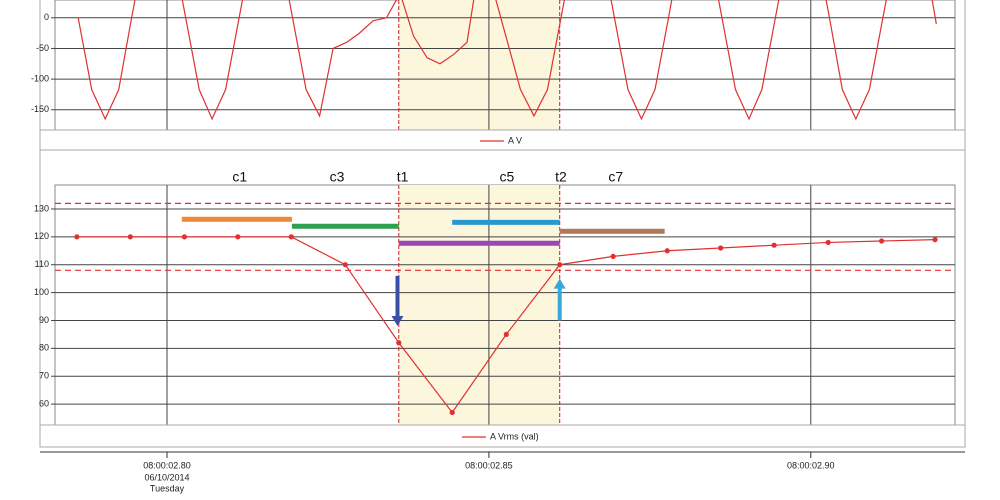 Image resolution: width=1000 pixels, height=500 pixels. I want to click on x-tick-sublabel: 06/10/2014, so click(166, 477).